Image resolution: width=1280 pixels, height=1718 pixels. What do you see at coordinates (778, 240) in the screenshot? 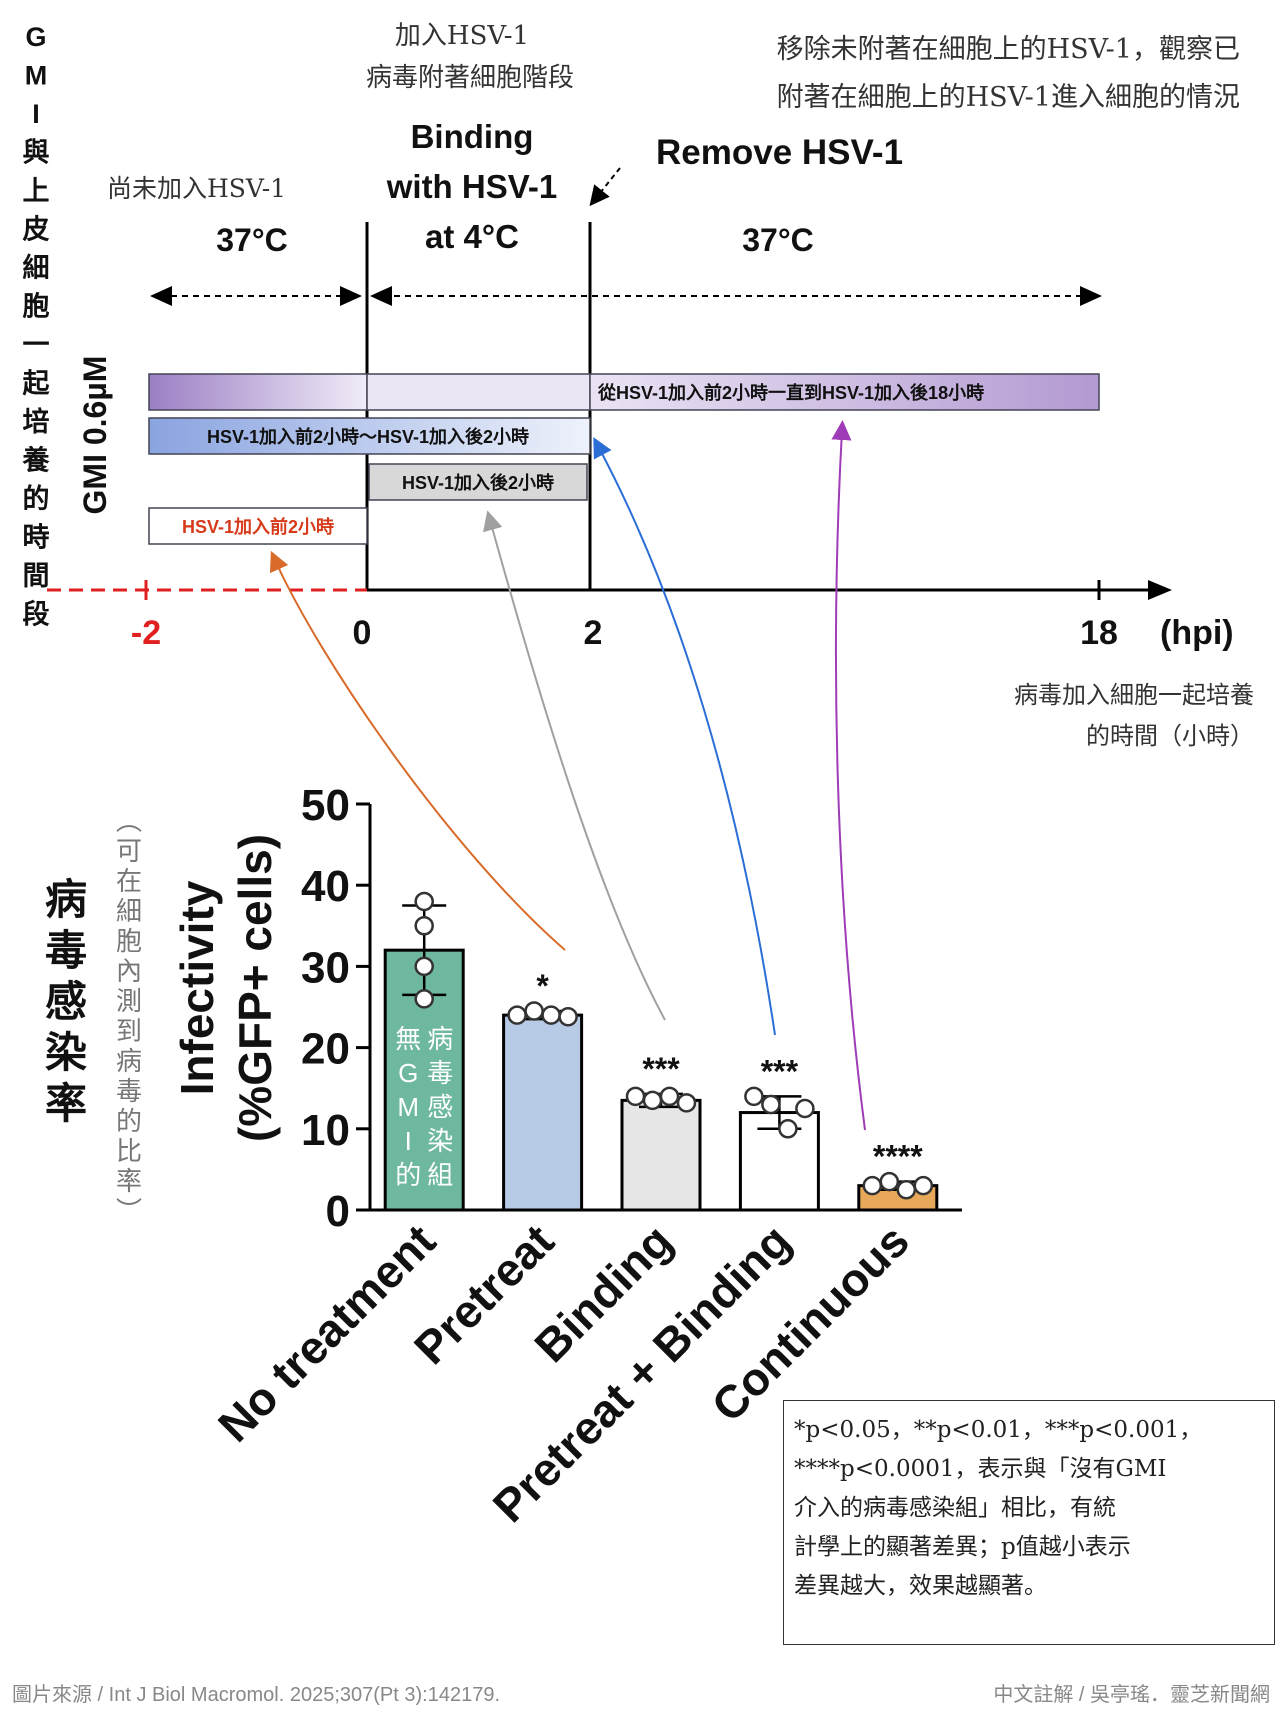
I see `temp-right-label: 37°C` at bounding box center [778, 240].